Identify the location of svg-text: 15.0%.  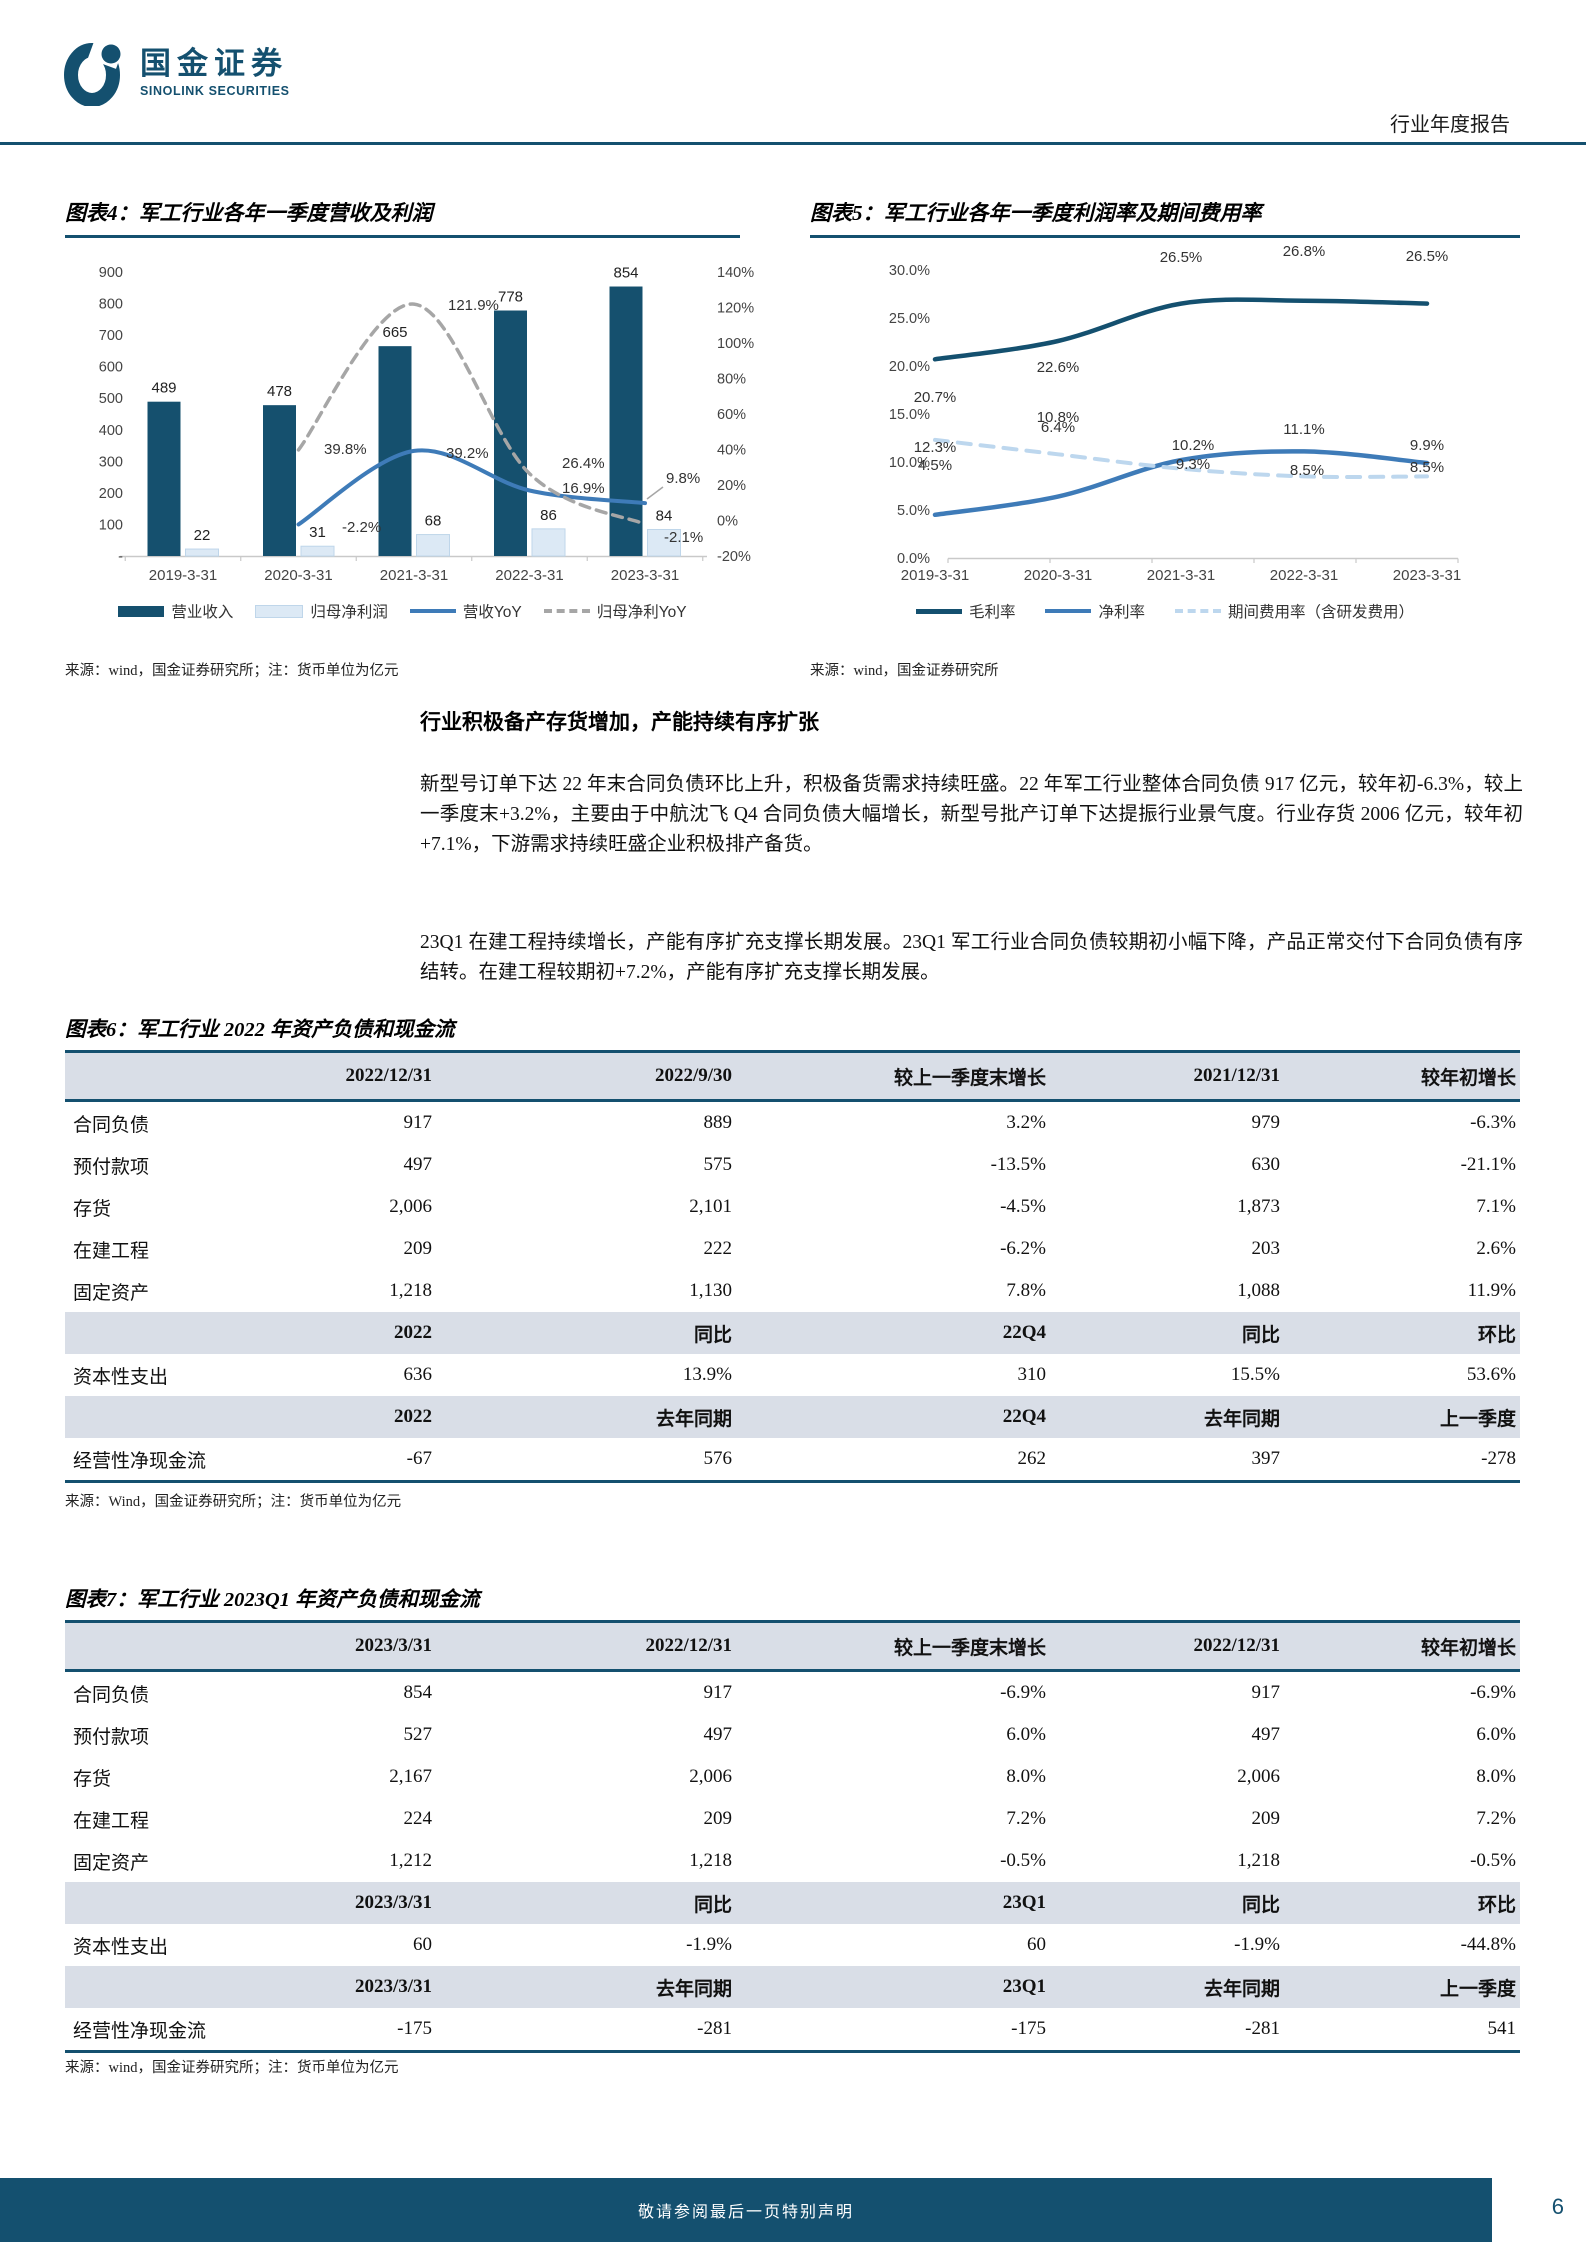
(909, 415).